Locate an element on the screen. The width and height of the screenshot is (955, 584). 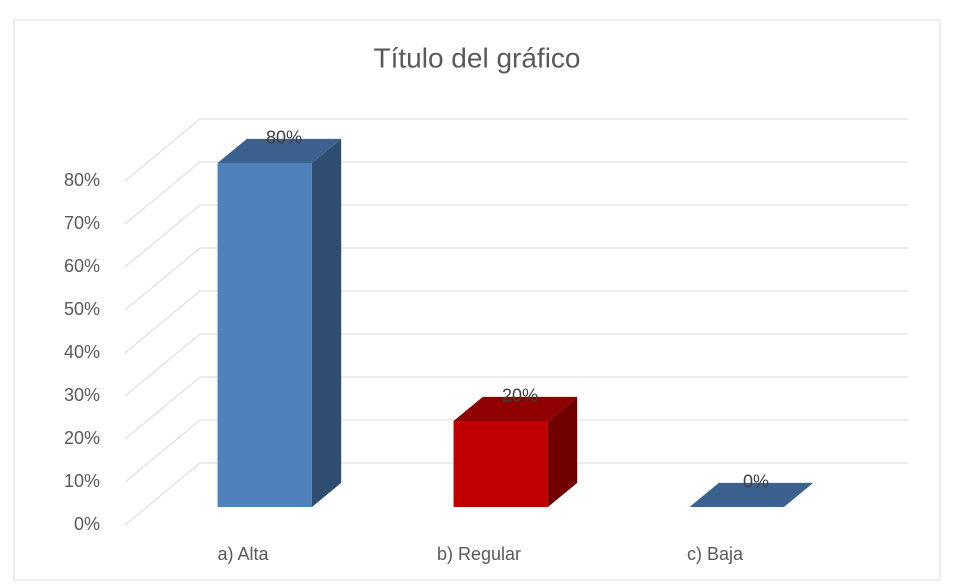
x-tick-label: a) Alta is located at coordinates (243, 554).